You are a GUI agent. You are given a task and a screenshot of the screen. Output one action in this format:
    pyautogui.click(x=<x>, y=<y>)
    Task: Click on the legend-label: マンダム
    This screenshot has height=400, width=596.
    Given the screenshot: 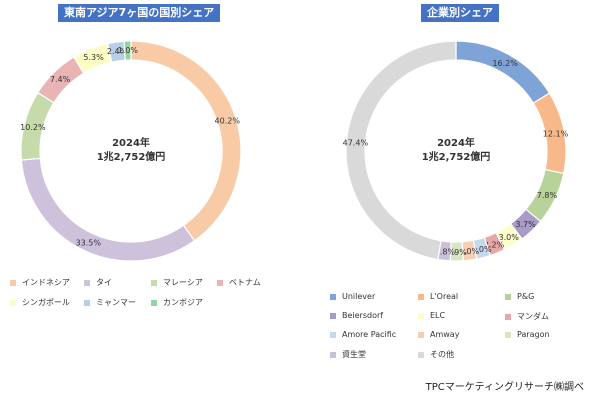 What is the action you would take?
    pyautogui.click(x=533, y=316)
    